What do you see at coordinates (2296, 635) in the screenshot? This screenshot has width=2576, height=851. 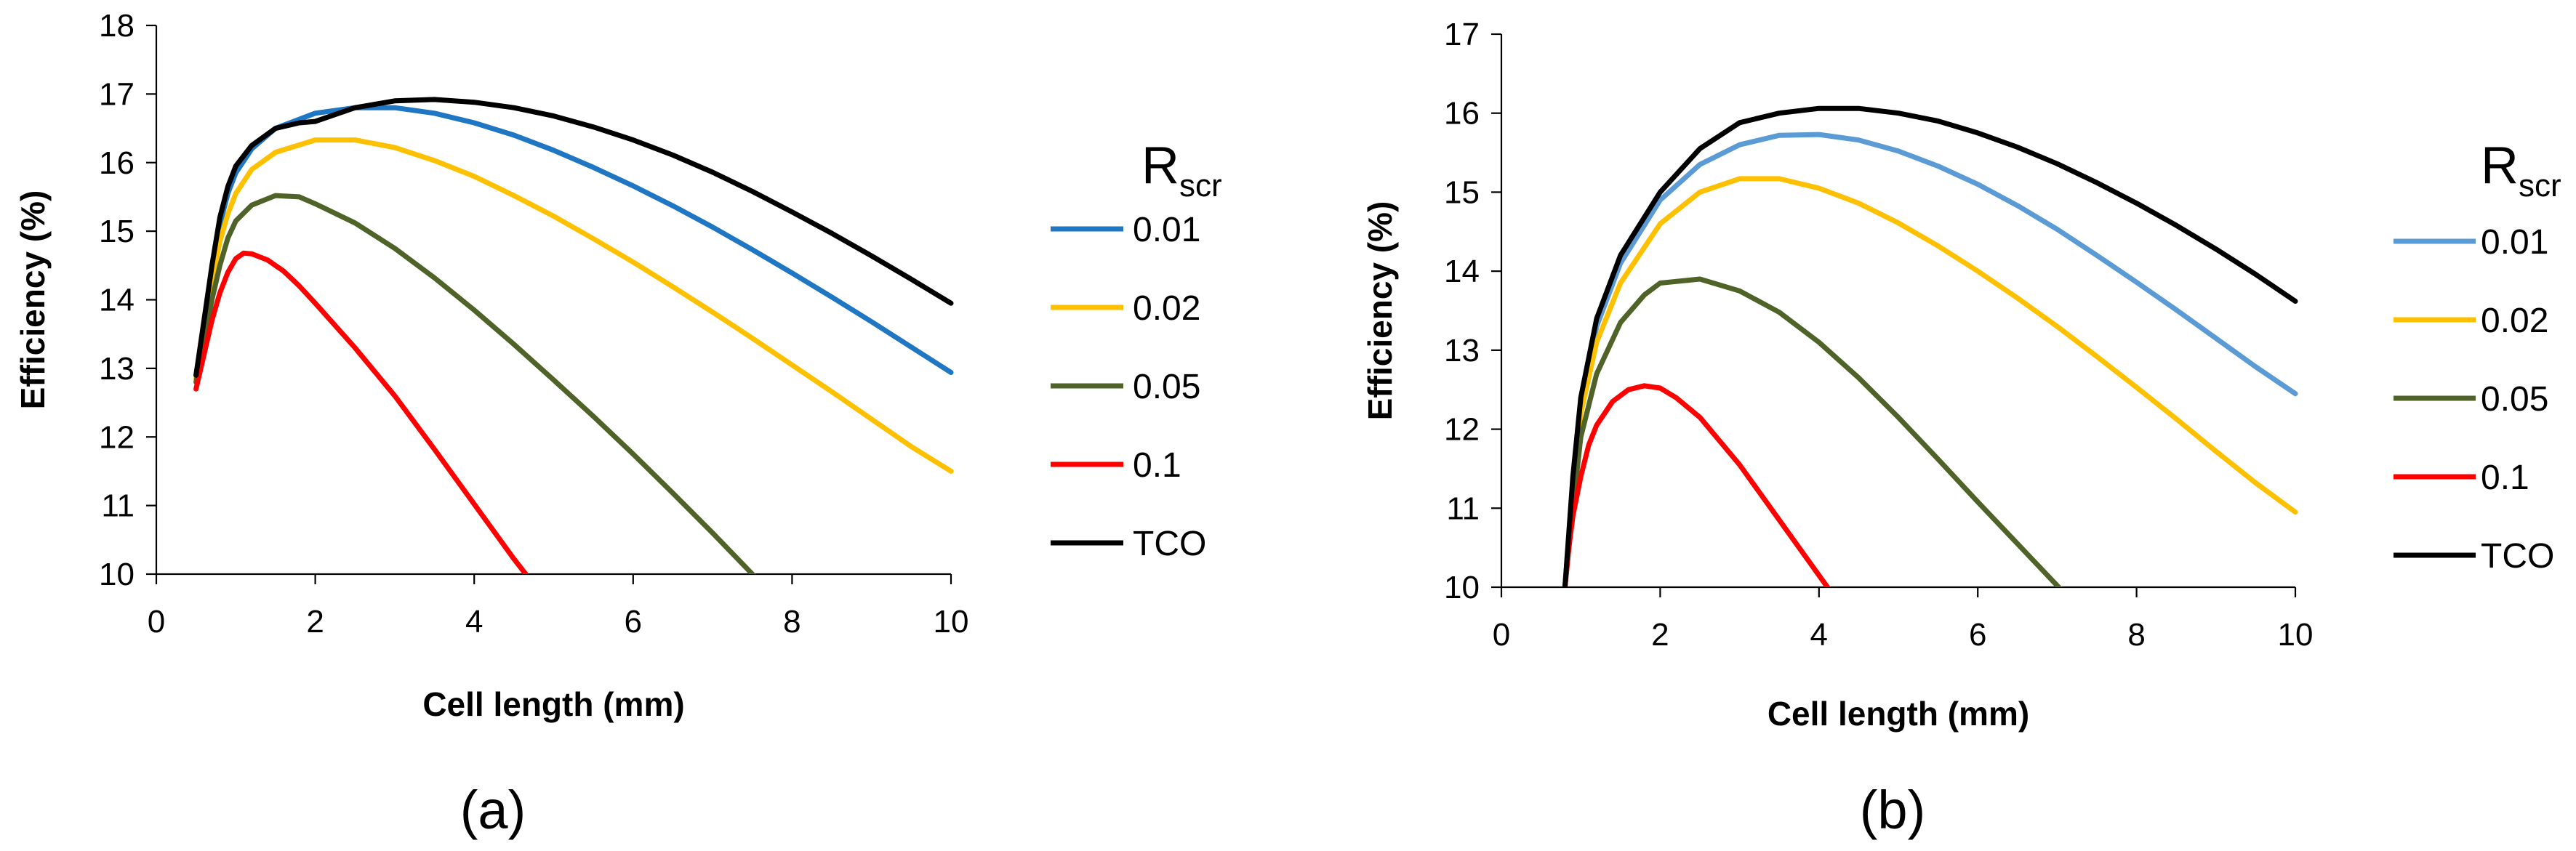 I see `panel-b-x-tick-label: 10` at bounding box center [2296, 635].